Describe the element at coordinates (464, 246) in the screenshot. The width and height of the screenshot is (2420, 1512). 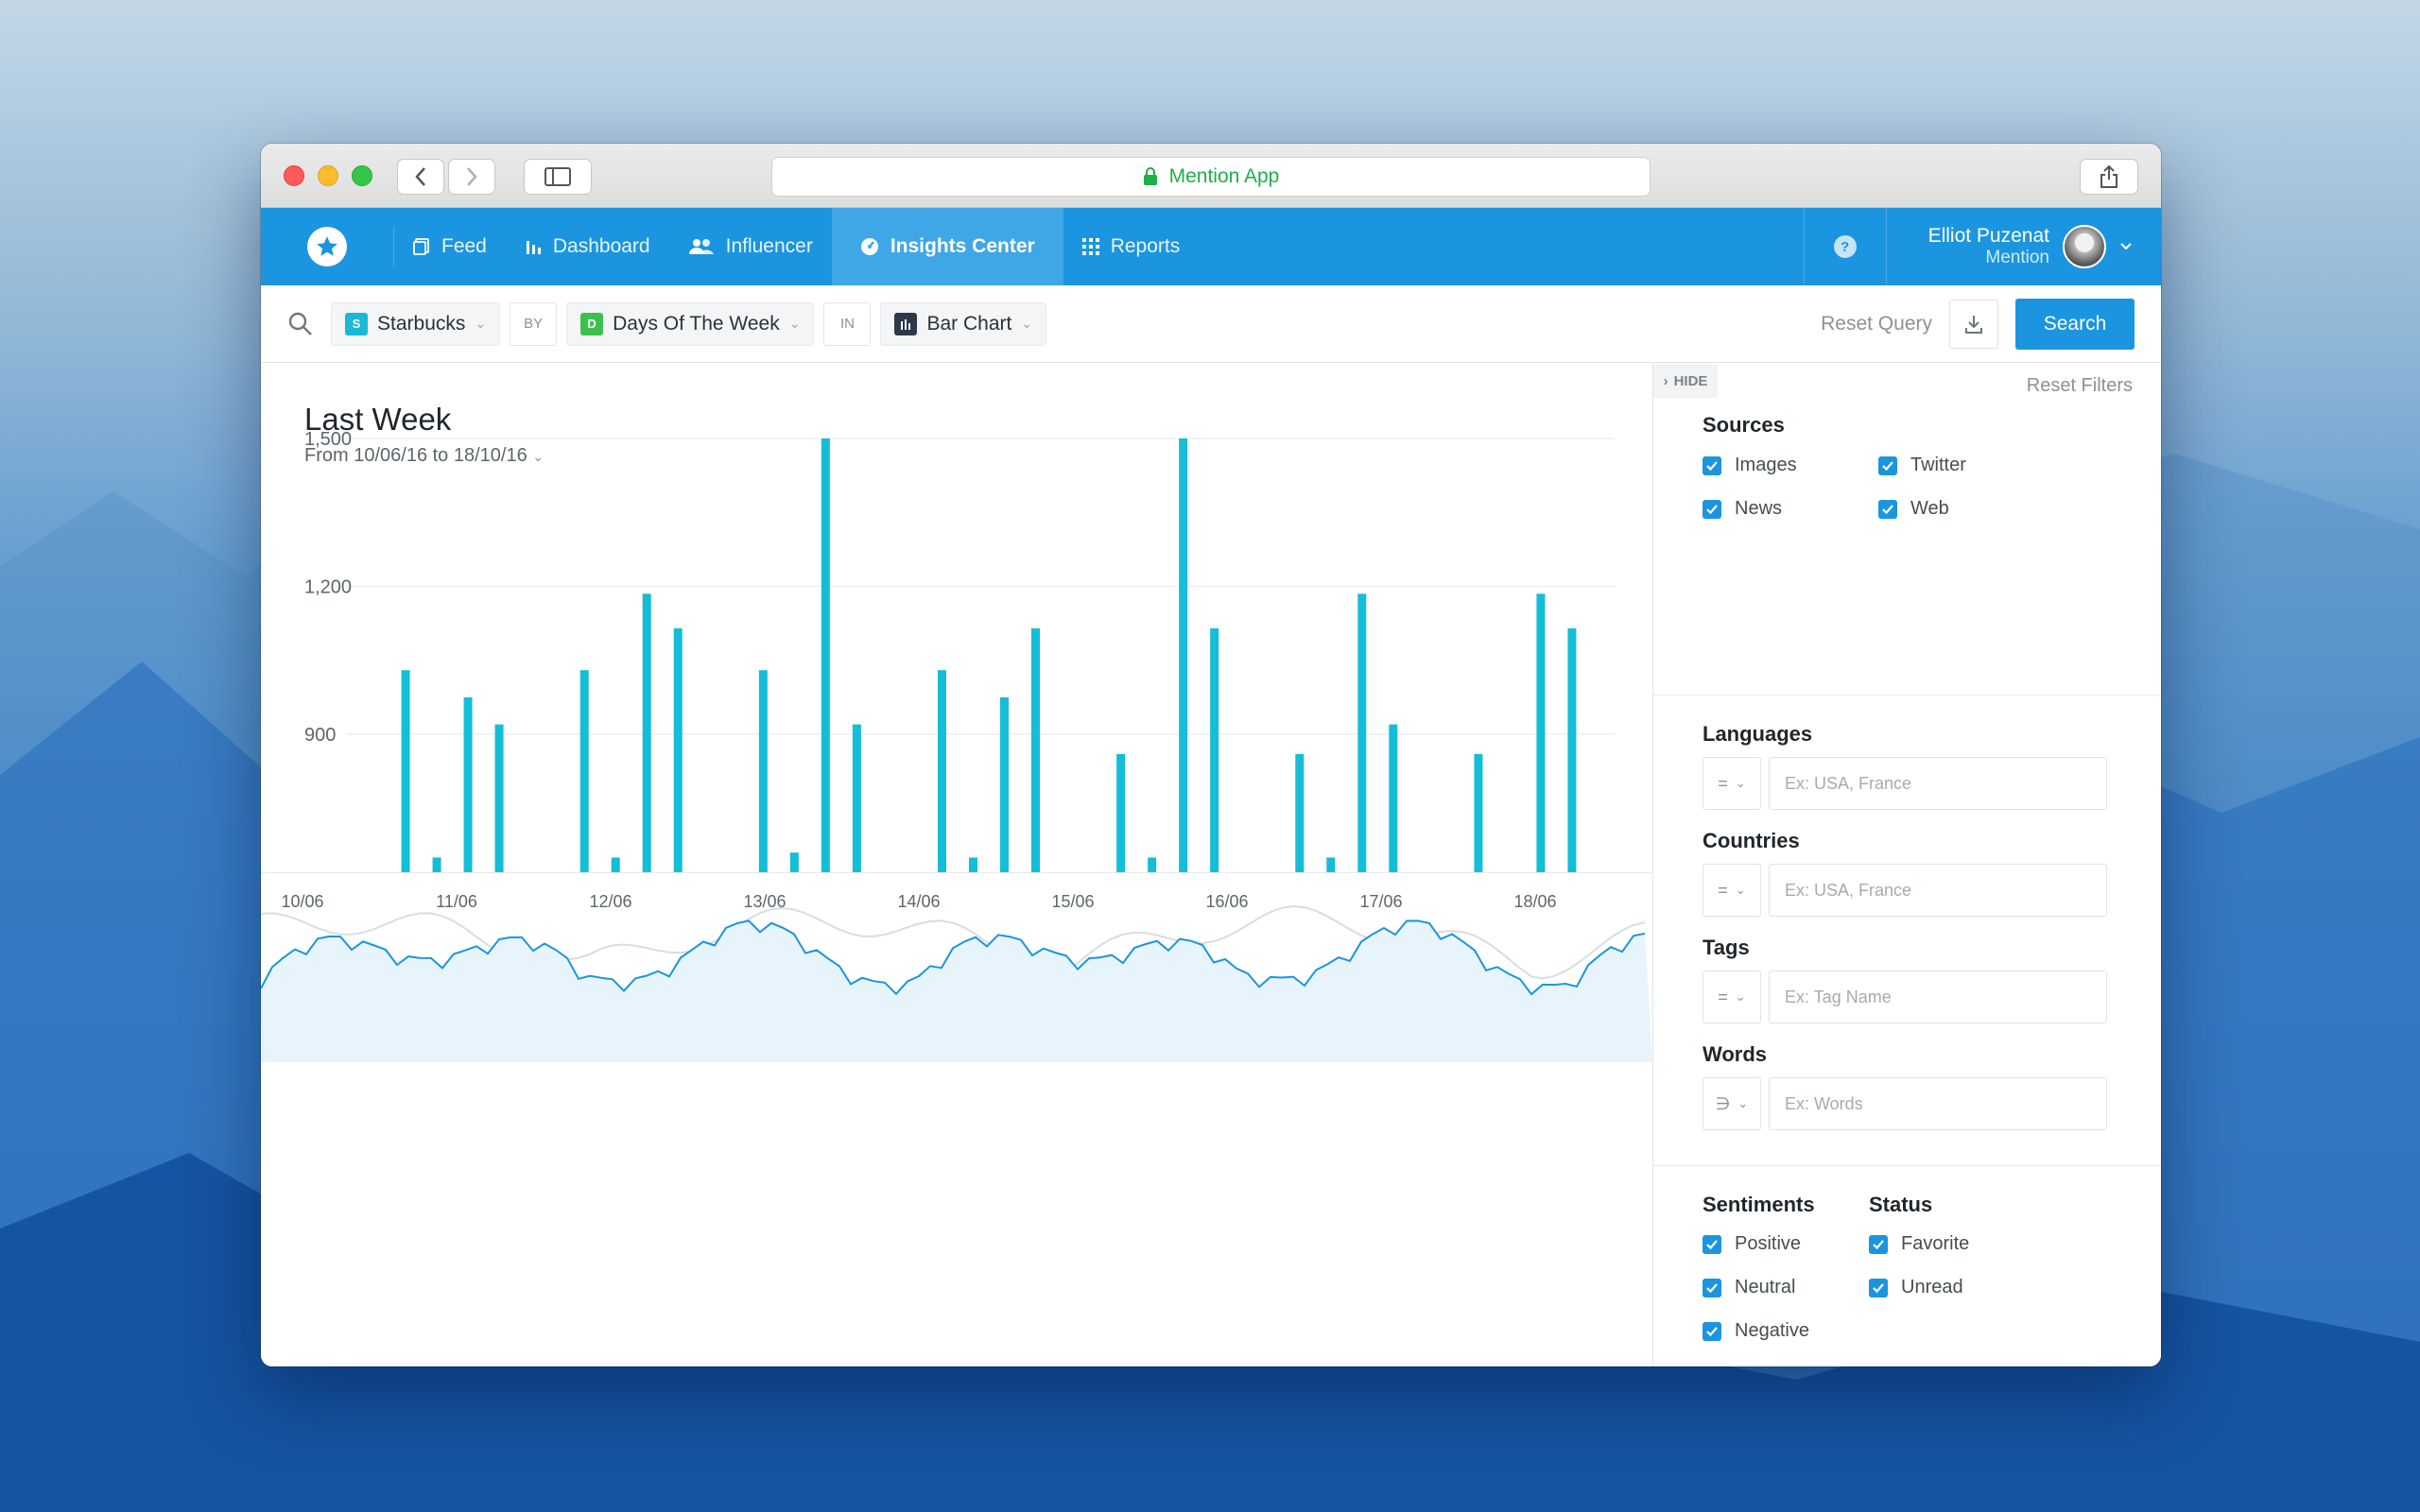
I see `nav-item-label: Feed` at that location.